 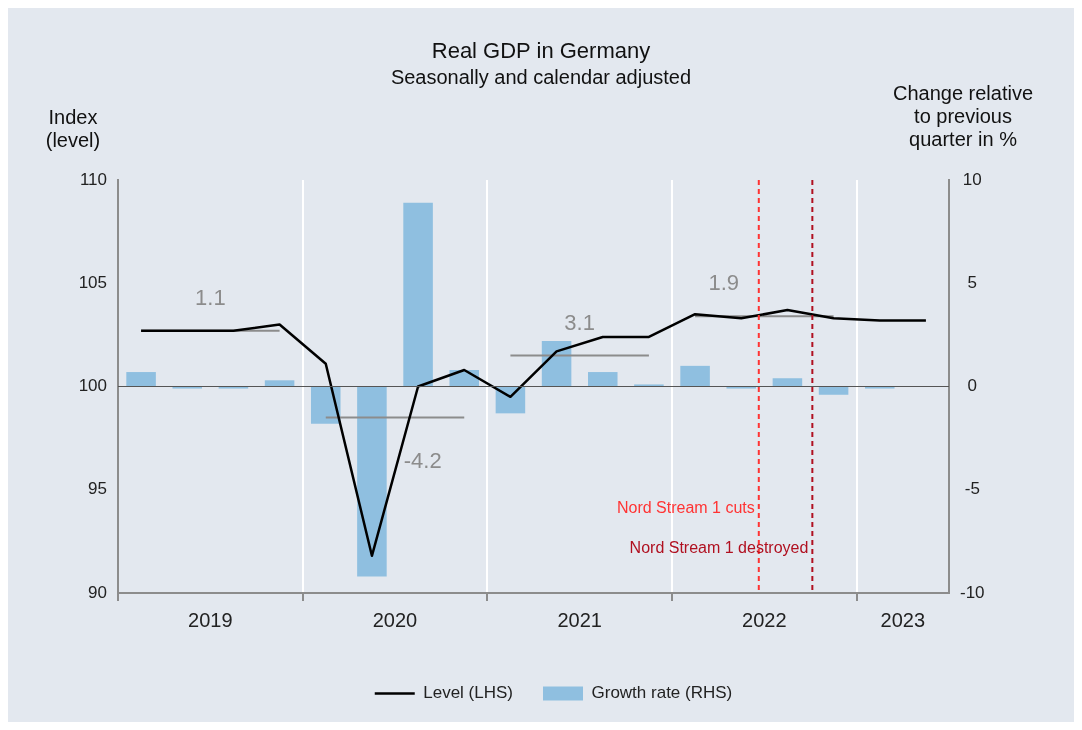 What do you see at coordinates (541, 77) in the screenshot?
I see `chart-subtitle: Seasonally and calendar adjusted` at bounding box center [541, 77].